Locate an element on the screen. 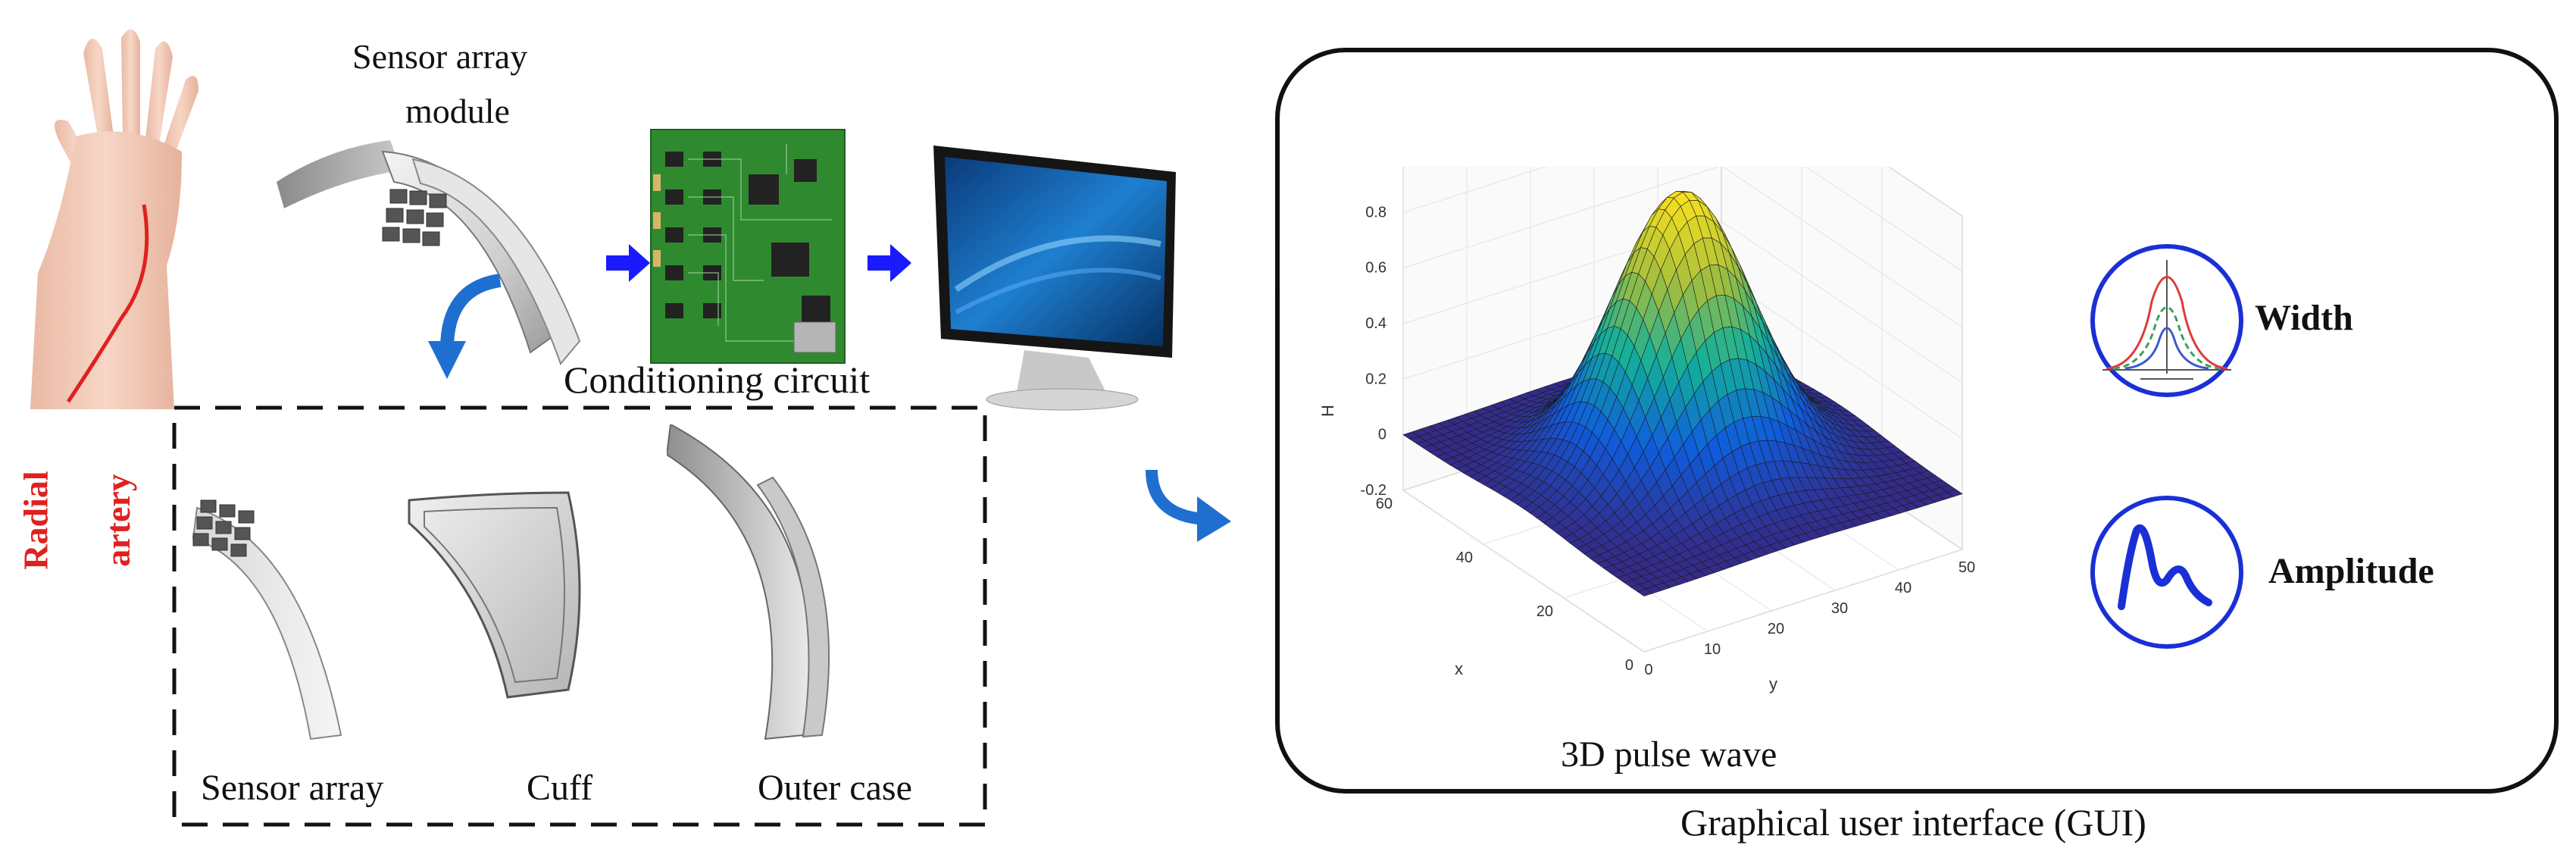 The image size is (2576, 864). x-axis-label: x is located at coordinates (1459, 668).